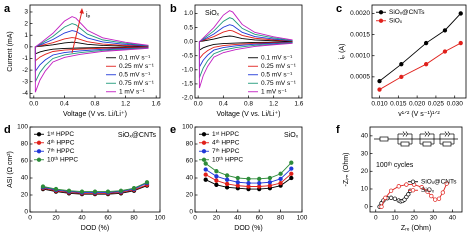 The height and width of the screenshot is (240, 474). I want to click on y-tick-label: 30, so click(365, 153).